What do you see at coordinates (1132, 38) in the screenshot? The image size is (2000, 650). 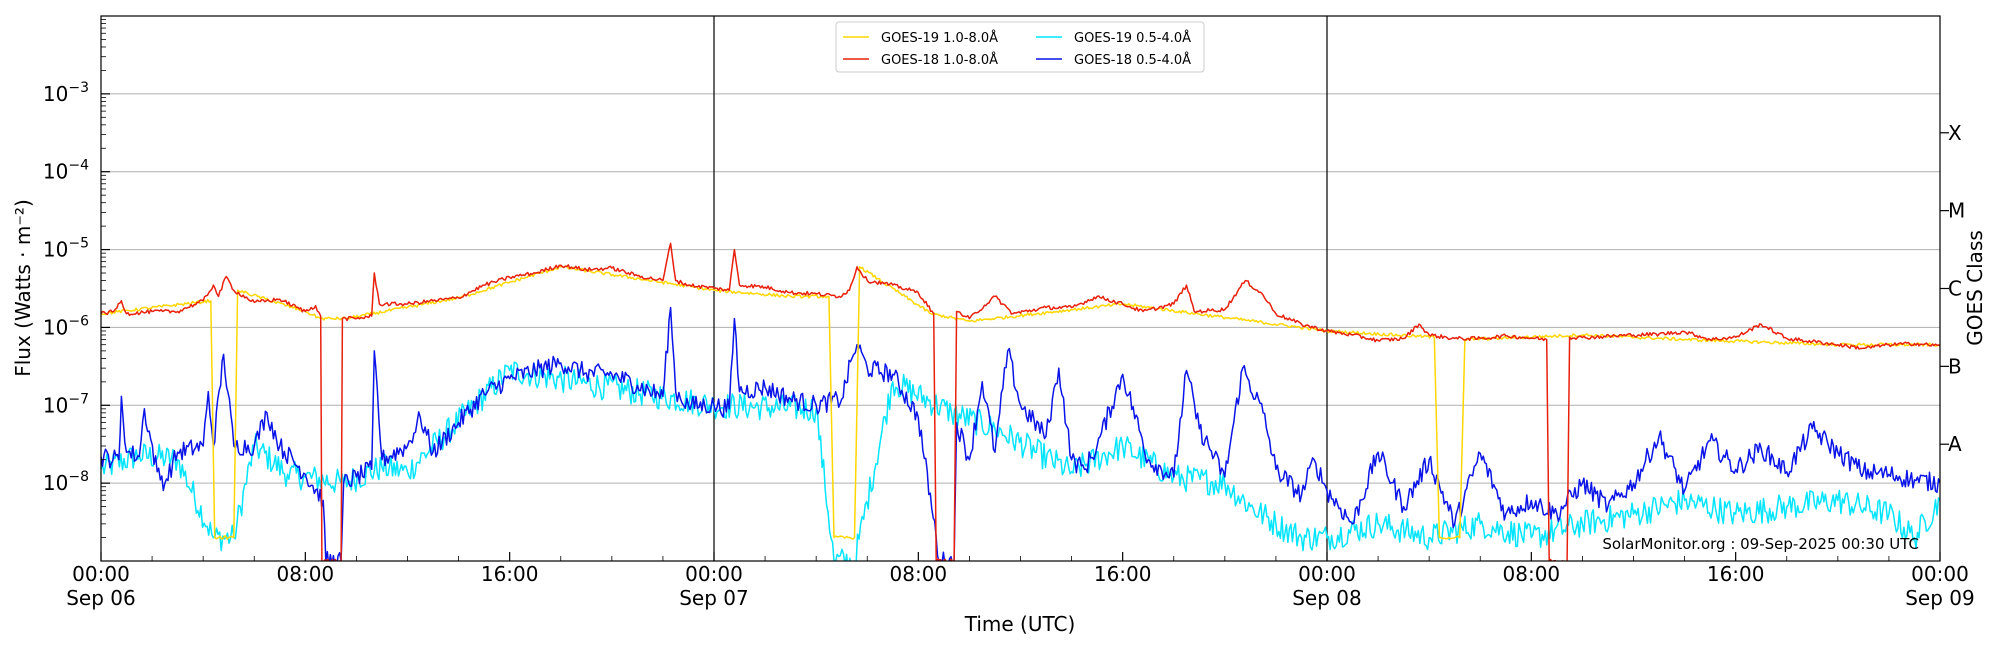 I see `legend-label-goes19-short: GOES-19 0.5-4.0Å` at bounding box center [1132, 38].